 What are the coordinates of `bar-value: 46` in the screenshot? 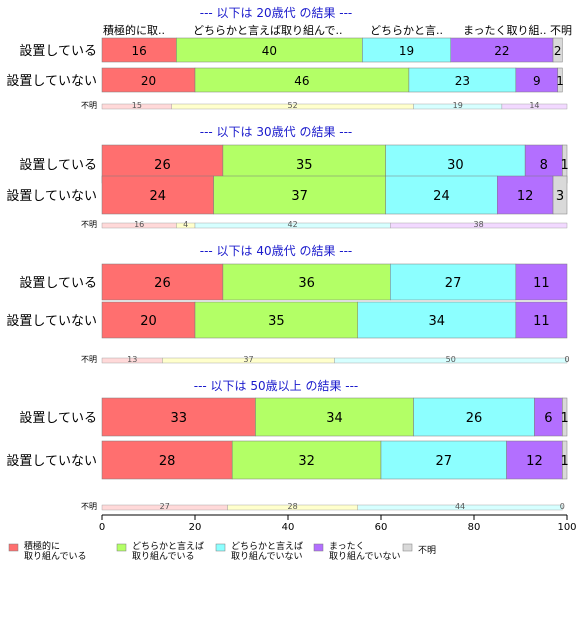 It's located at (301, 81).